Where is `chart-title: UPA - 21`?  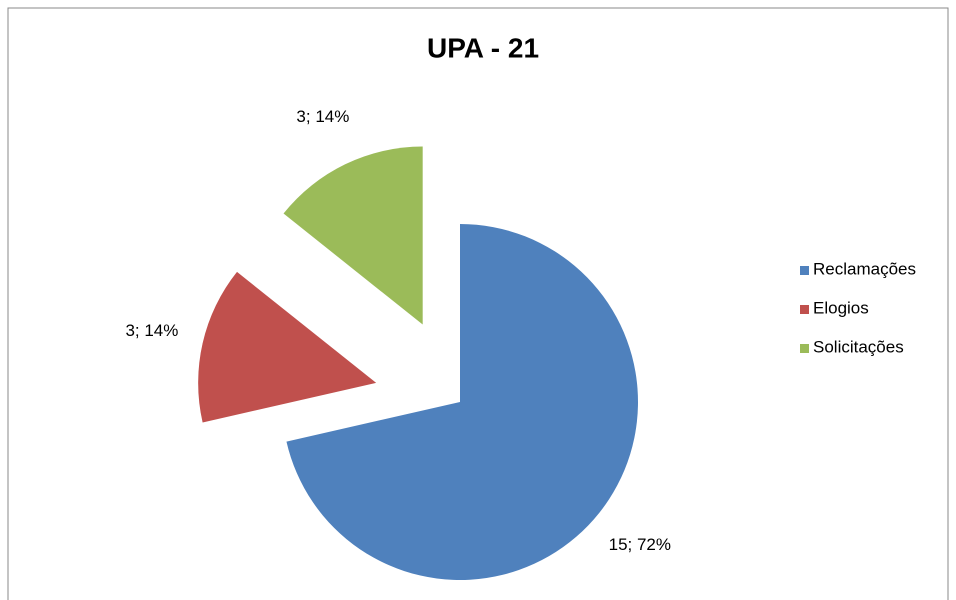
chart-title: UPA - 21 is located at coordinates (483, 47).